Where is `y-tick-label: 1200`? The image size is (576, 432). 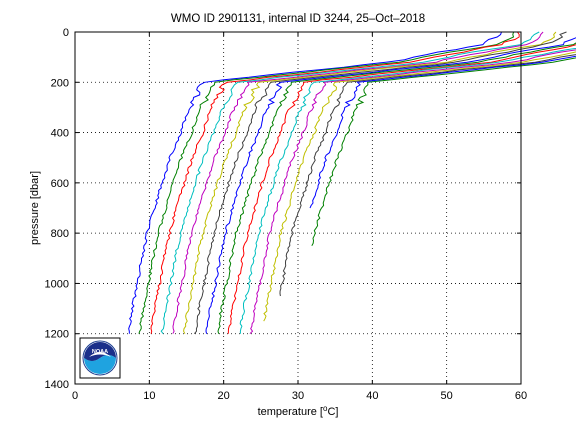
y-tick-label: 1200 is located at coordinates (57, 335).